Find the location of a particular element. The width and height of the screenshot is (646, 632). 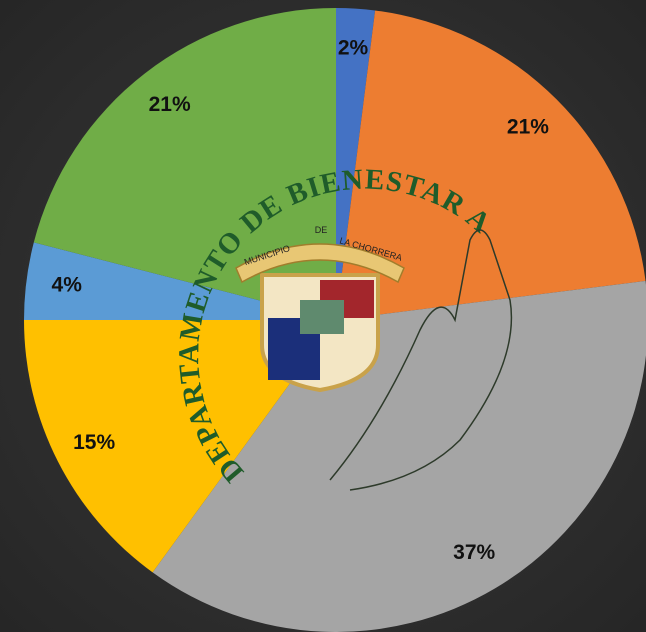

data-label: 4% is located at coordinates (67, 285).